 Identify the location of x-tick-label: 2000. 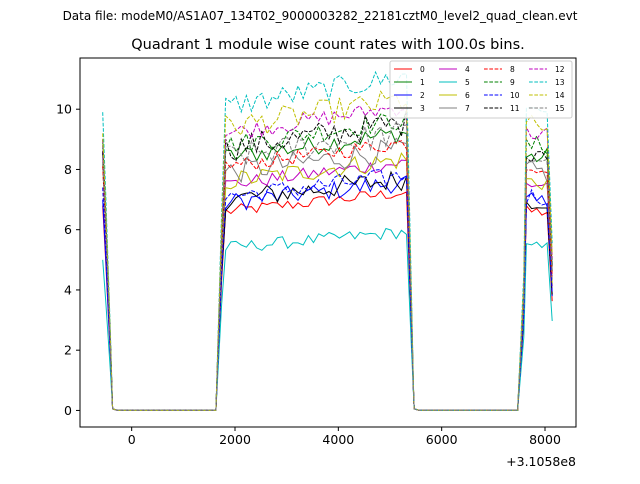
(235, 439).